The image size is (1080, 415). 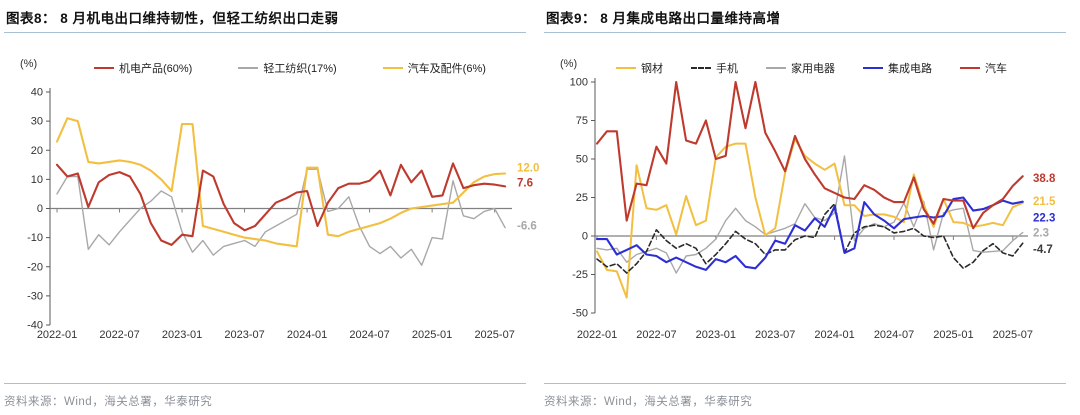 I want to click on legend-label: 汽车及配件(6%), so click(x=446, y=69).